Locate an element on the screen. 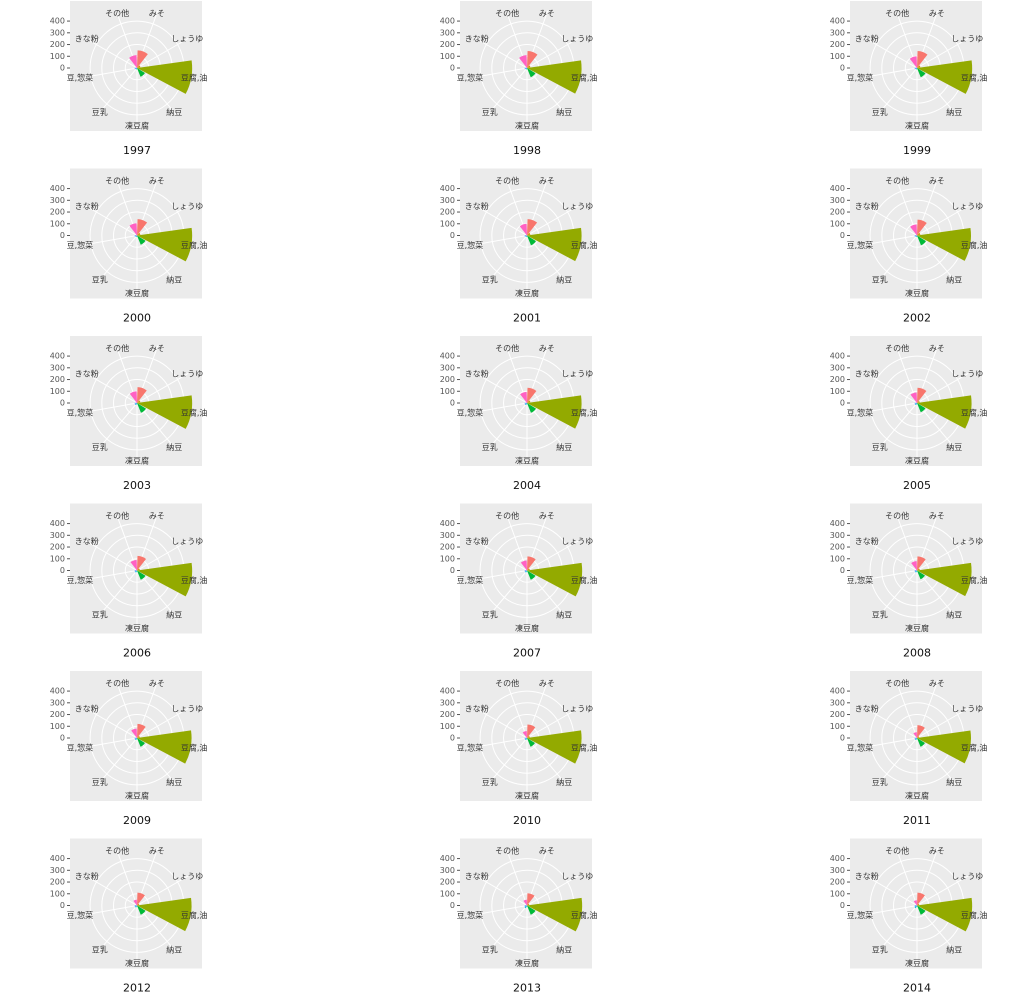  chart-title: 2007 is located at coordinates (527, 653).